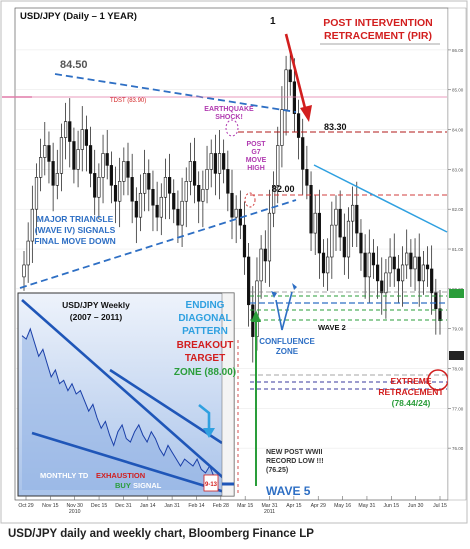  Describe the element at coordinates (256, 316) in the screenshot. I see `wave5-arrowhead` at that location.